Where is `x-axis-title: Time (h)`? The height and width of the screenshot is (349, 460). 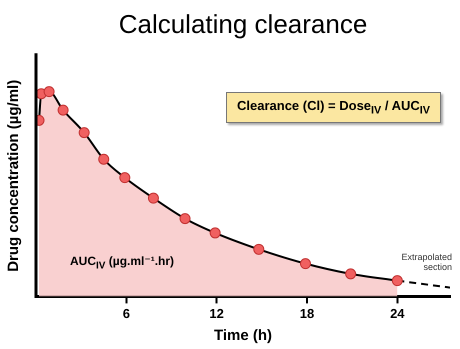
x-axis-title: Time (h) is located at coordinates (243, 335).